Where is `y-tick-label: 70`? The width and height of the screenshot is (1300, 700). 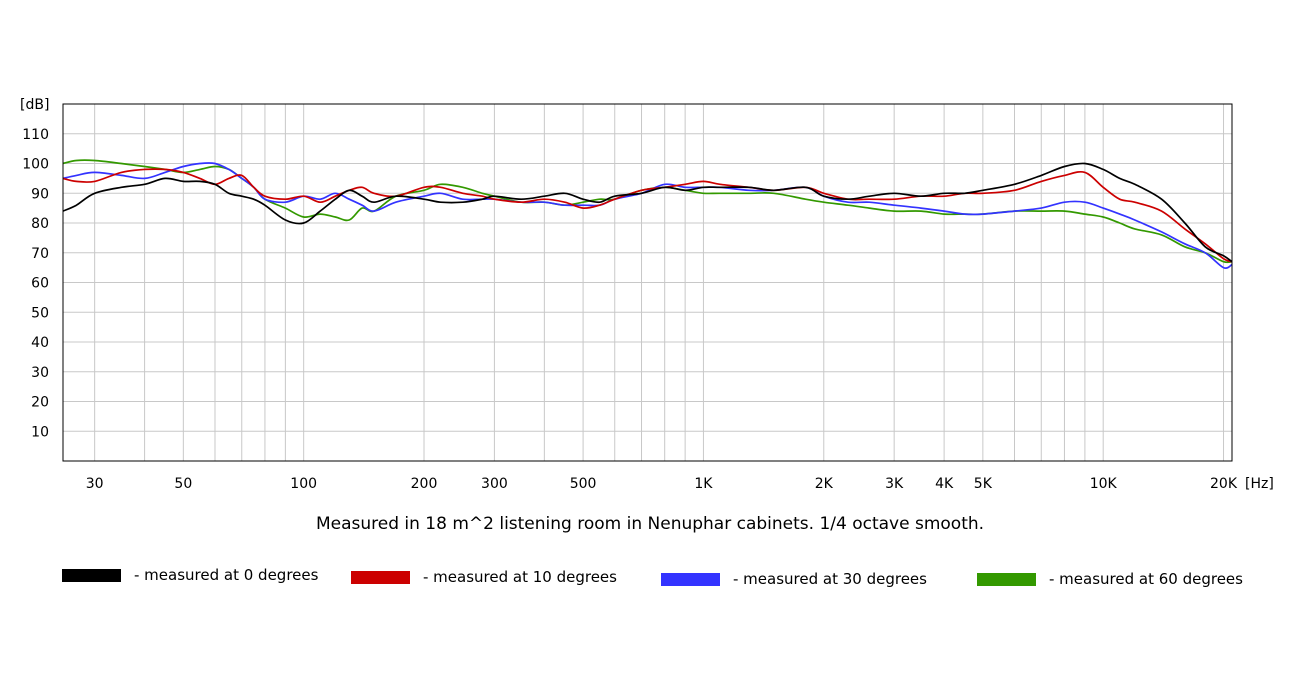 y-tick-label: 70 is located at coordinates (40, 254).